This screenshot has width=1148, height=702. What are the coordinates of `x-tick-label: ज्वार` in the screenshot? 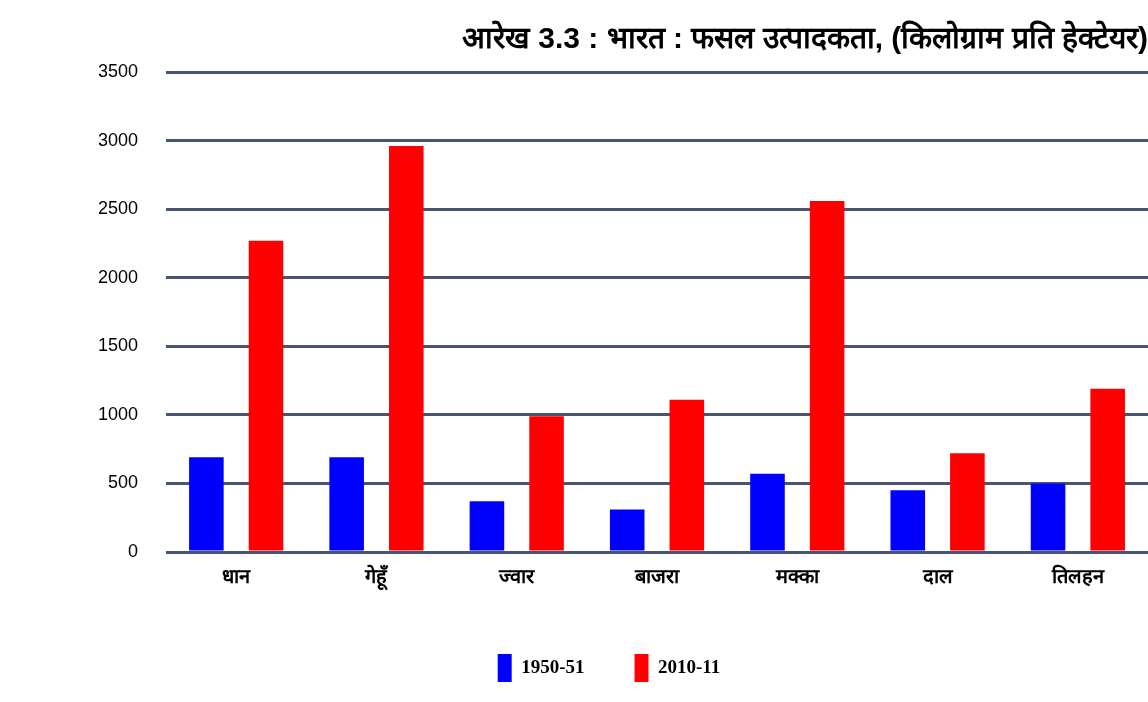 It's located at (517, 576).